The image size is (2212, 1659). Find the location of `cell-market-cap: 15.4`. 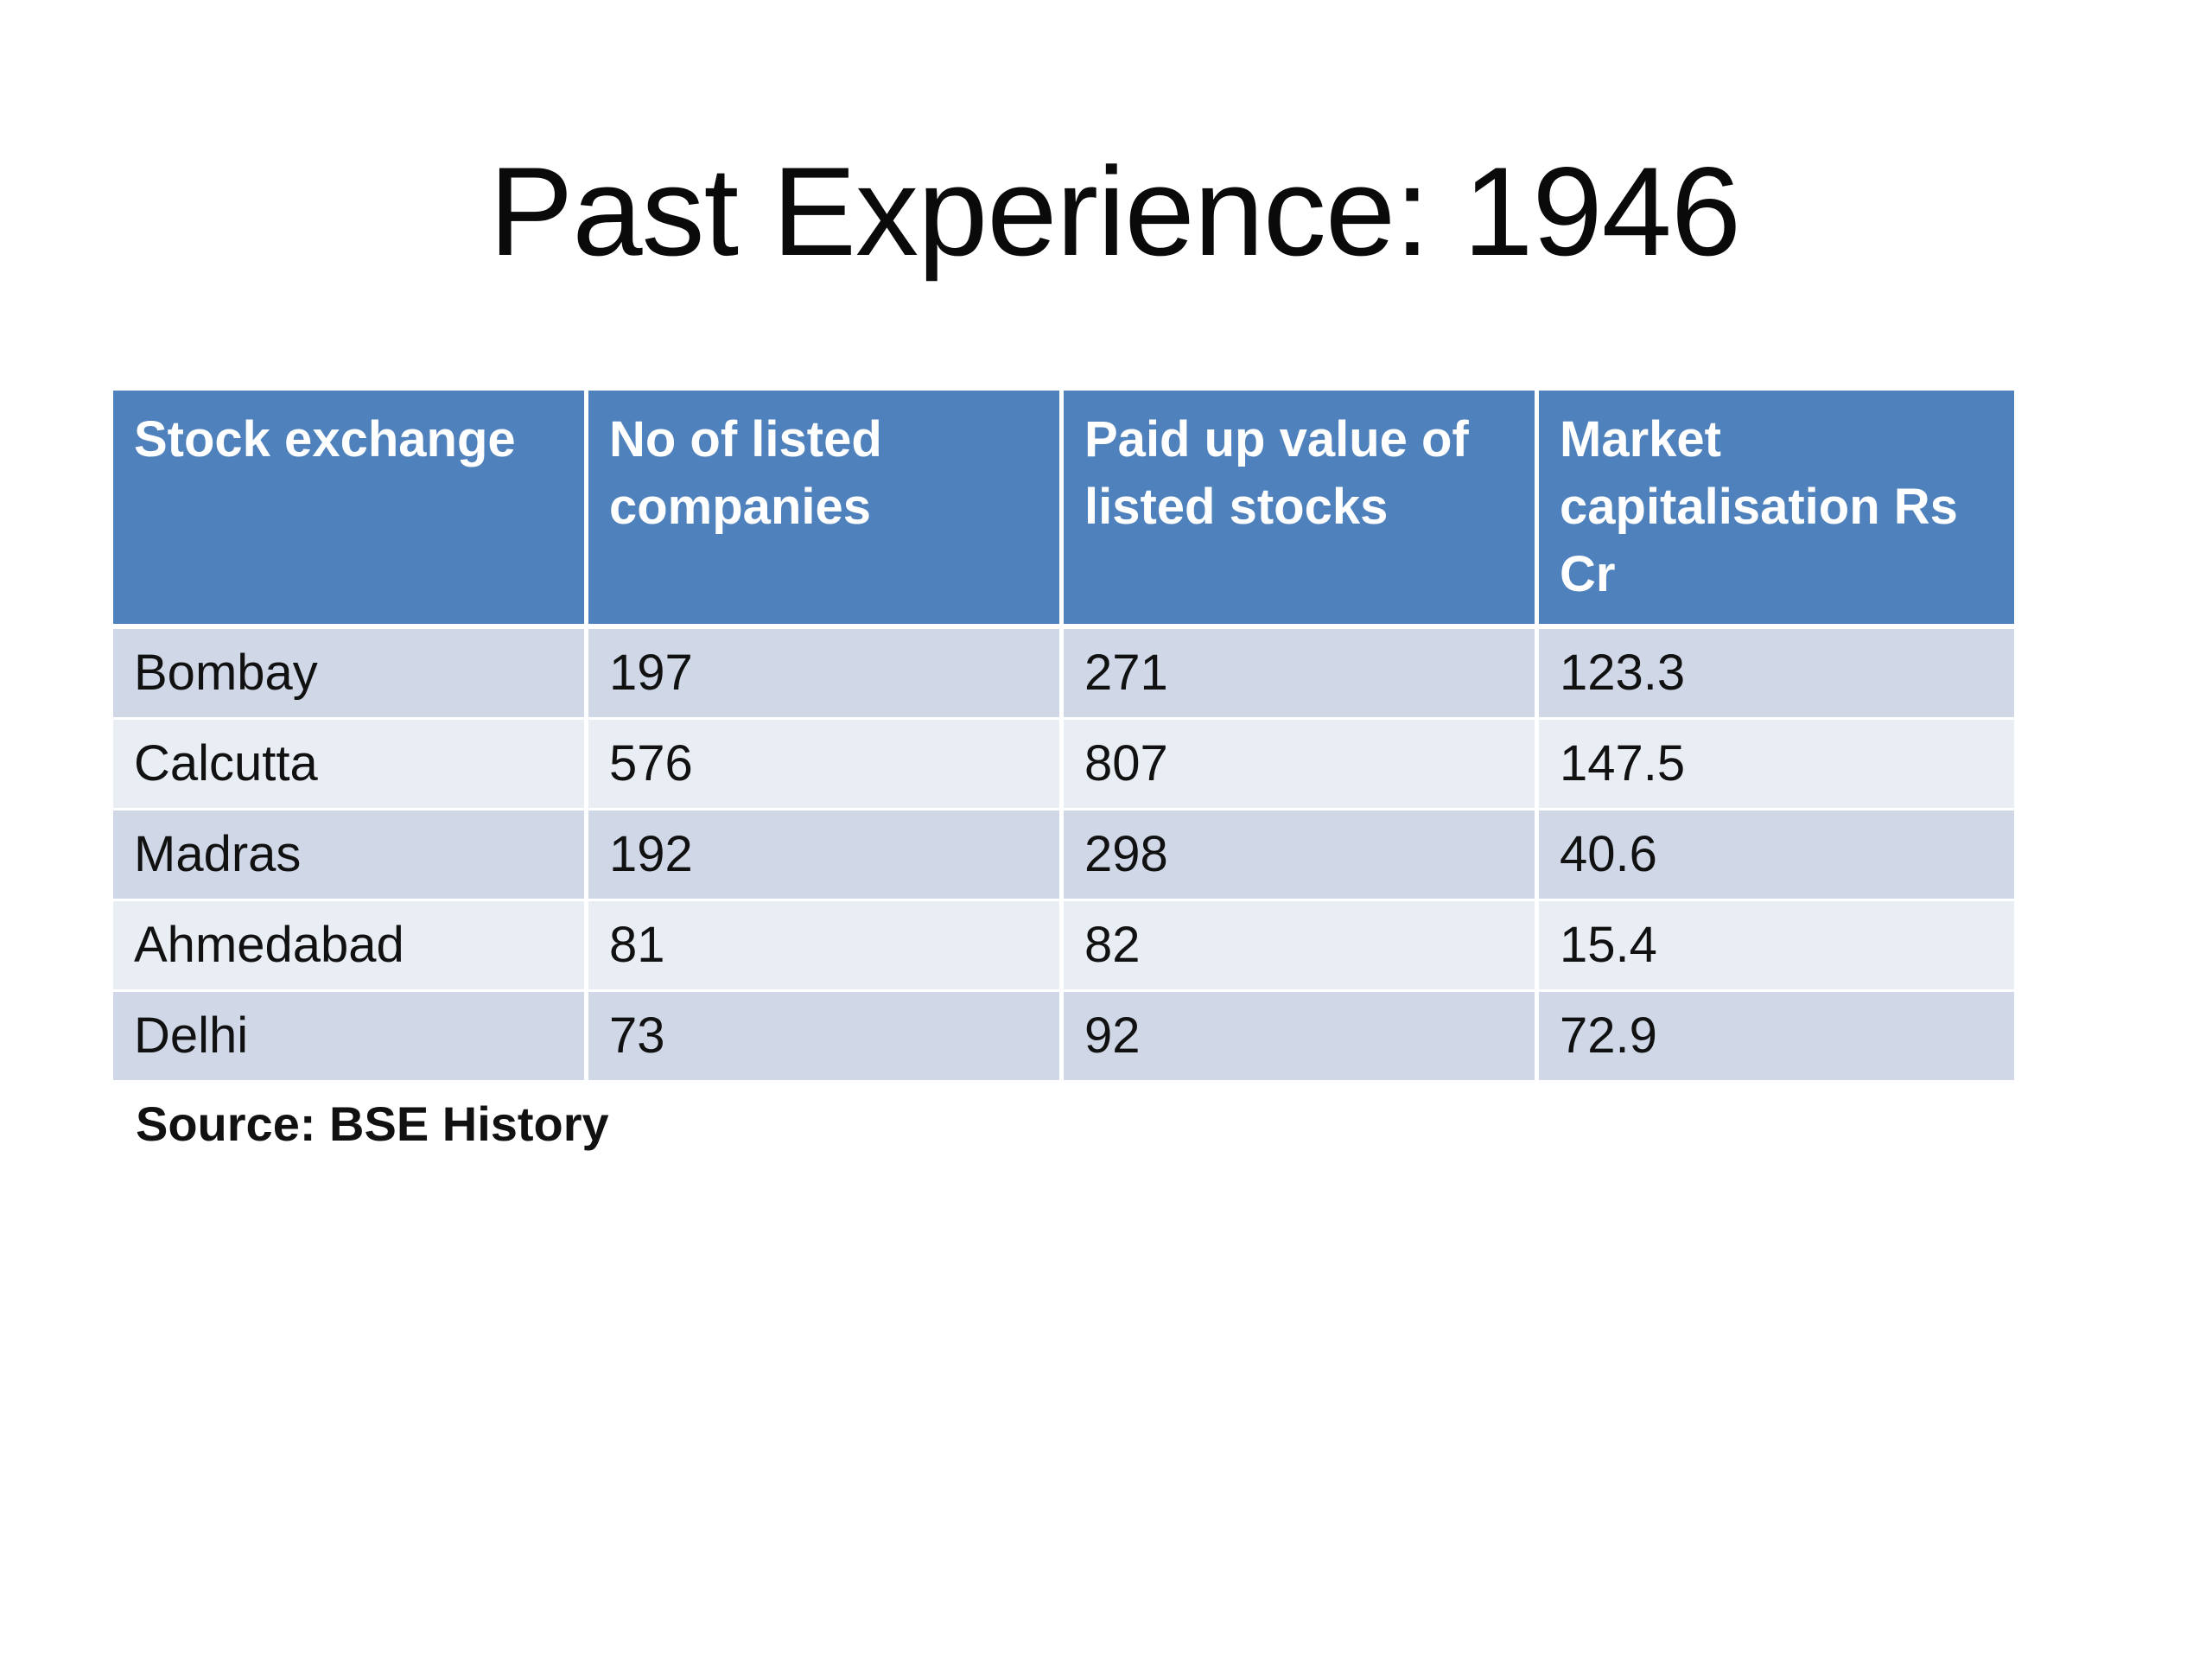

cell-market-cap: 15.4 is located at coordinates (1776, 946).